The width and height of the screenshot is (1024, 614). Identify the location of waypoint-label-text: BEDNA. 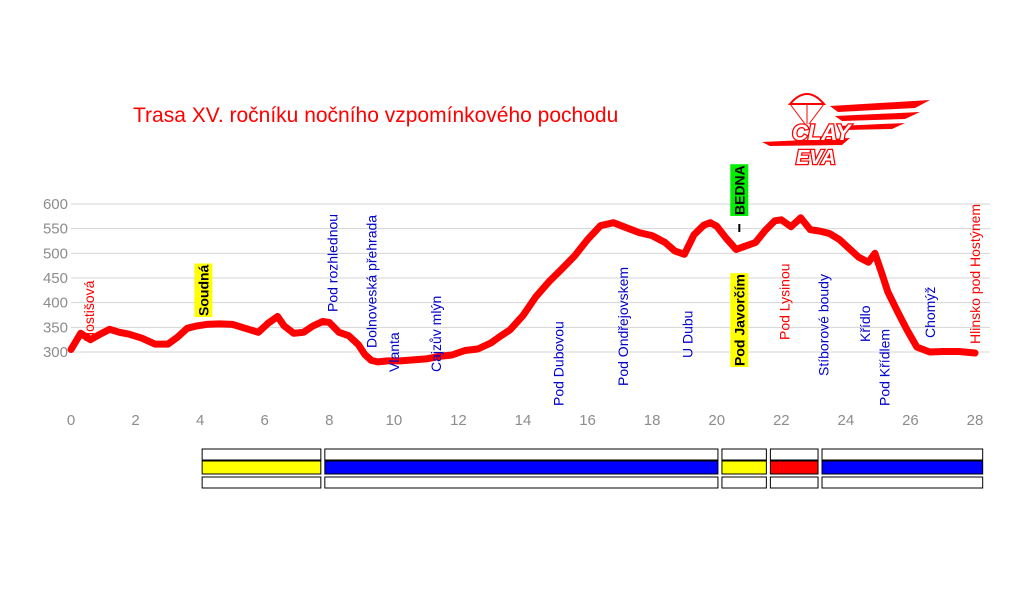
(739, 190).